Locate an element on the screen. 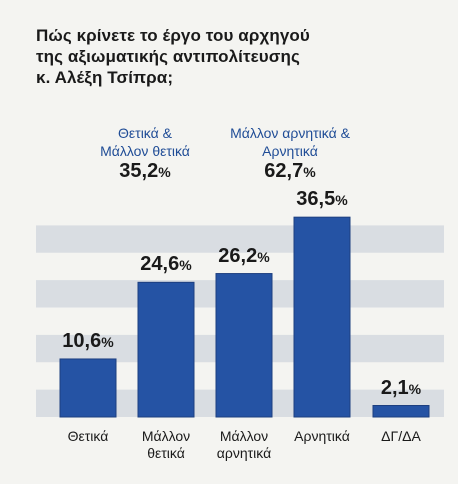 Image resolution: width=458 pixels, height=484 pixels. bar-value-percent-1: % is located at coordinates (107, 341).